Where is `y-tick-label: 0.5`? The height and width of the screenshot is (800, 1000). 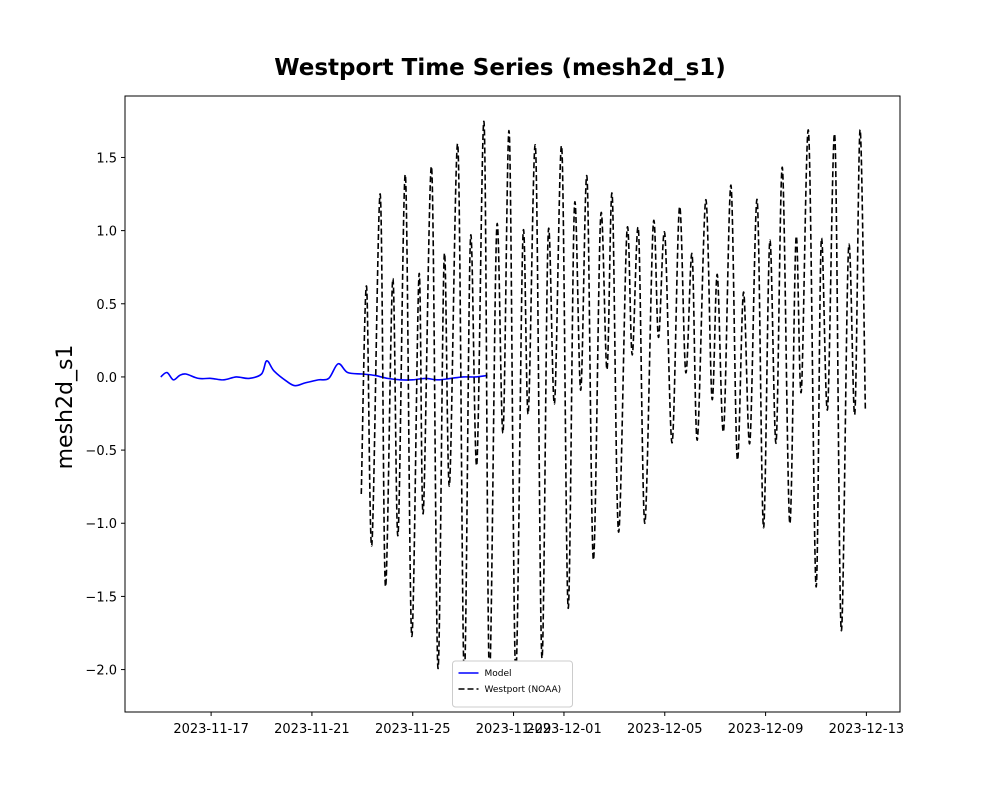
y-tick-label: 0.5 is located at coordinates (106, 305).